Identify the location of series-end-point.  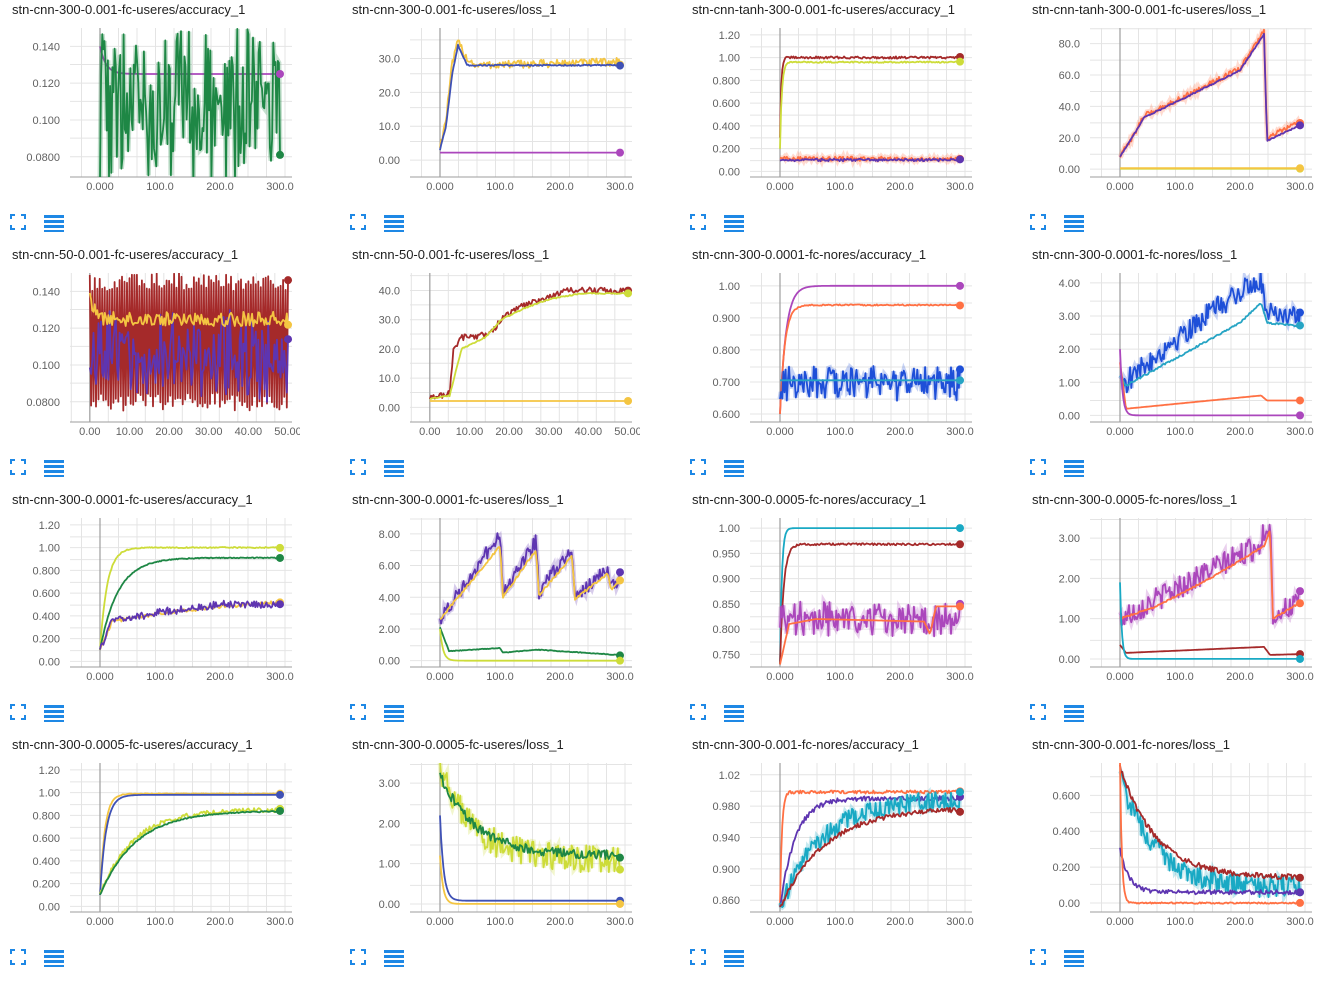
(1300, 591).